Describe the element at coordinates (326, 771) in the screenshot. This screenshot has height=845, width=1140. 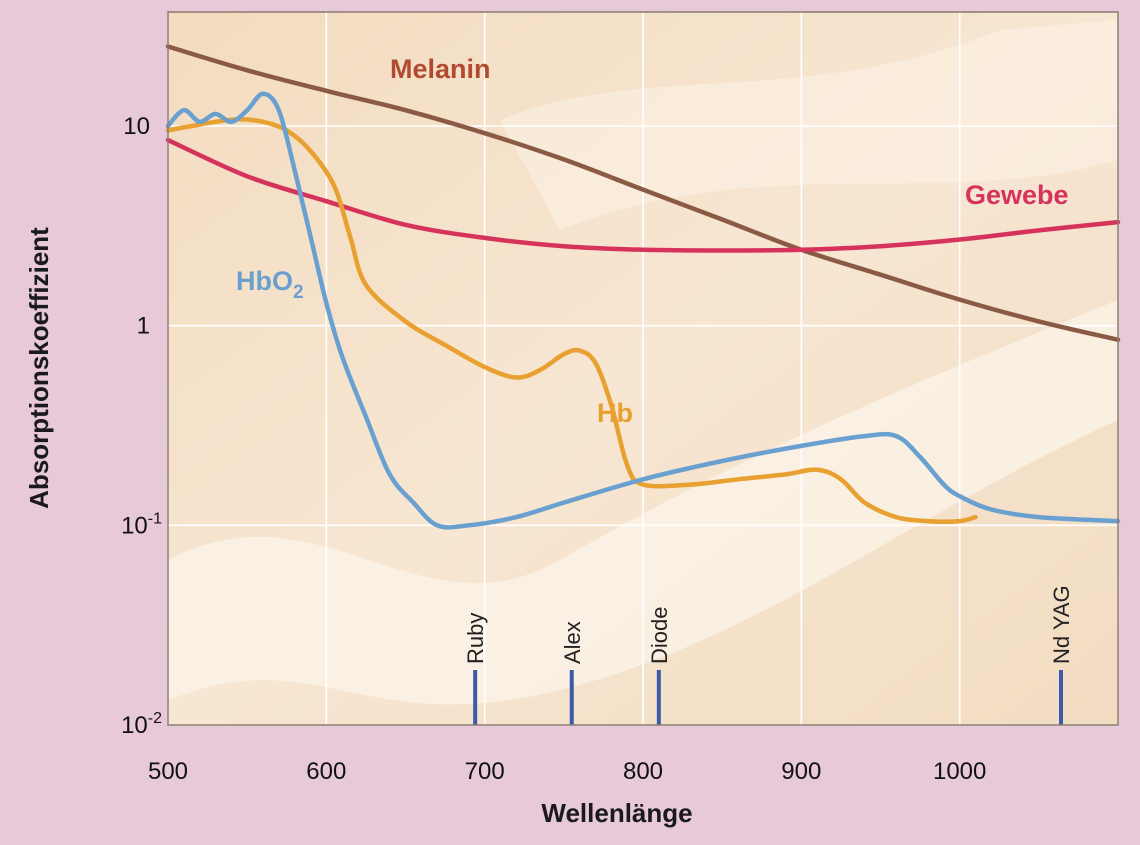
I see `x-tick-label: 600` at that location.